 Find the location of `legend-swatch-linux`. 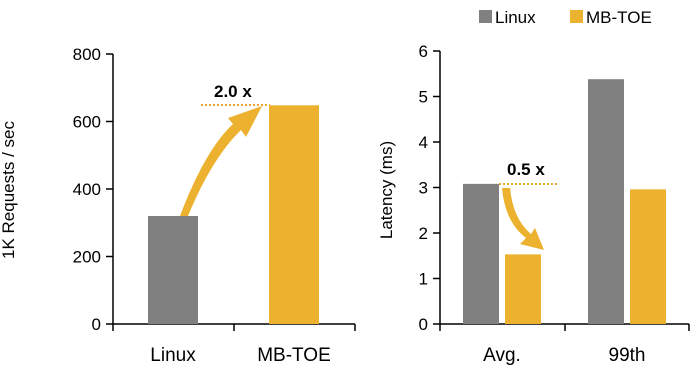

legend-swatch-linux is located at coordinates (485, 16).